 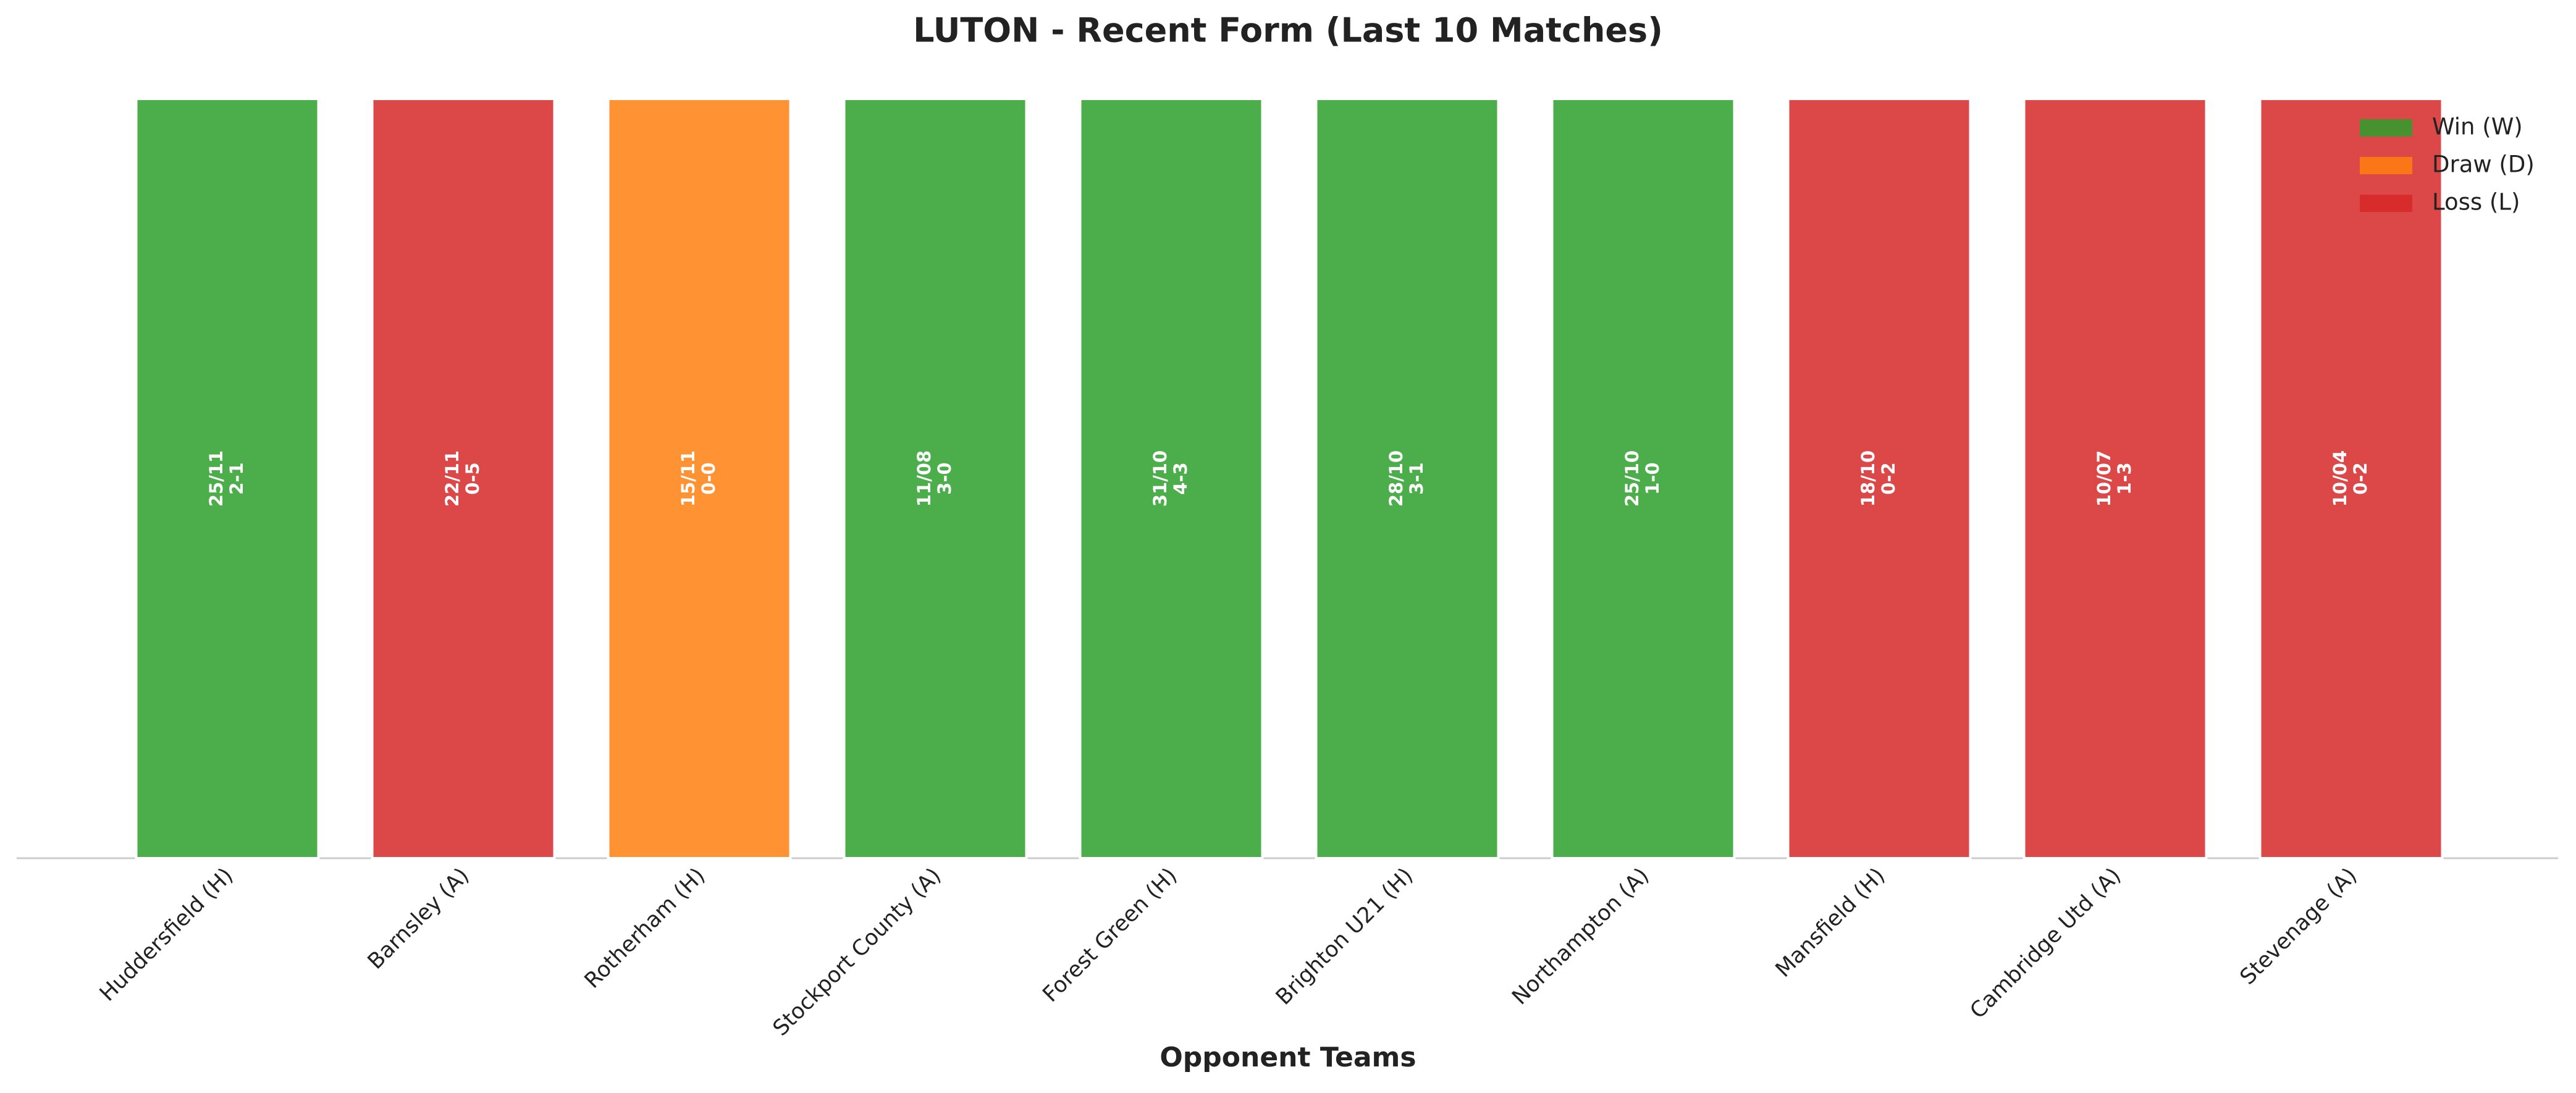 I want to click on bar-date: 31/10, so click(x=1160, y=479).